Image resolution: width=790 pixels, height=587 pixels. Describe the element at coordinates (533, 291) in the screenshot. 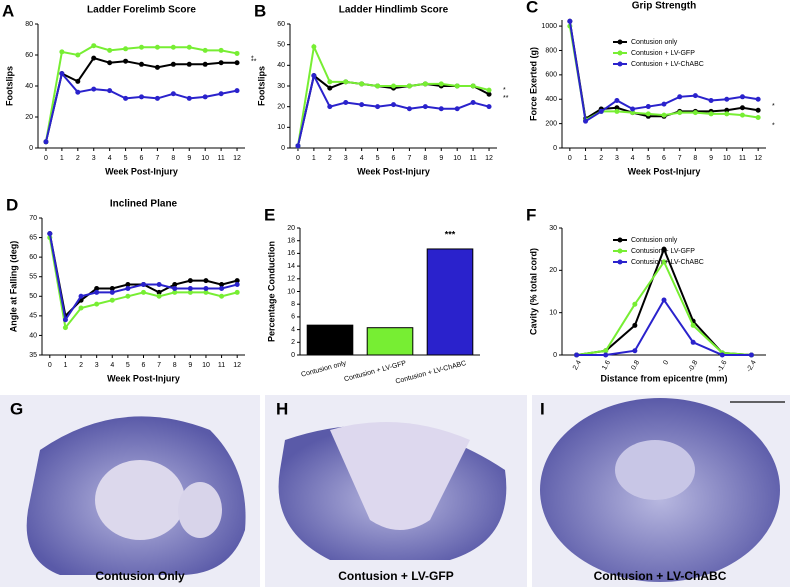

I see `y-axis-label: Cavity (% total cord)` at that location.